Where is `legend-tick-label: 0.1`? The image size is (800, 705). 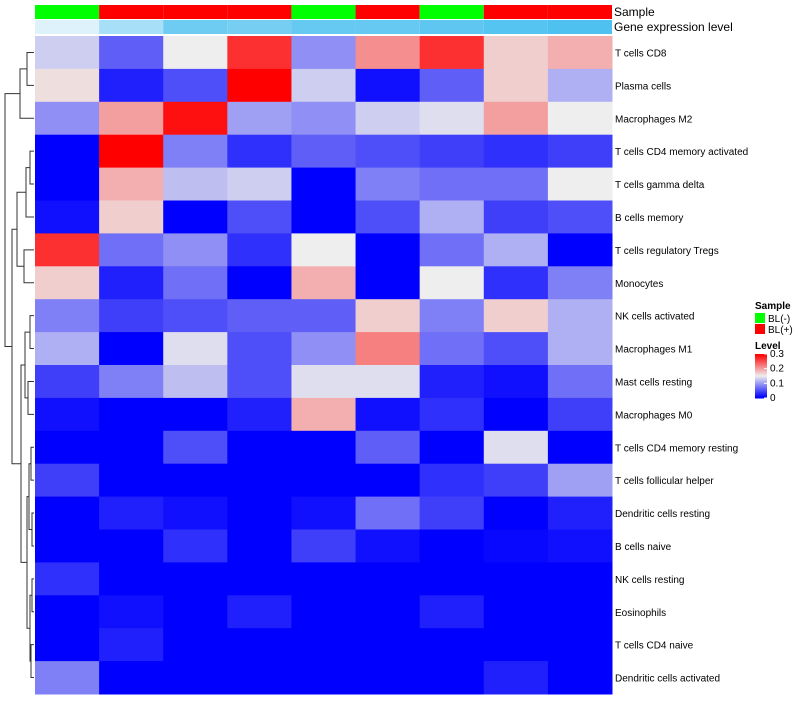 legend-tick-label: 0.1 is located at coordinates (777, 383).